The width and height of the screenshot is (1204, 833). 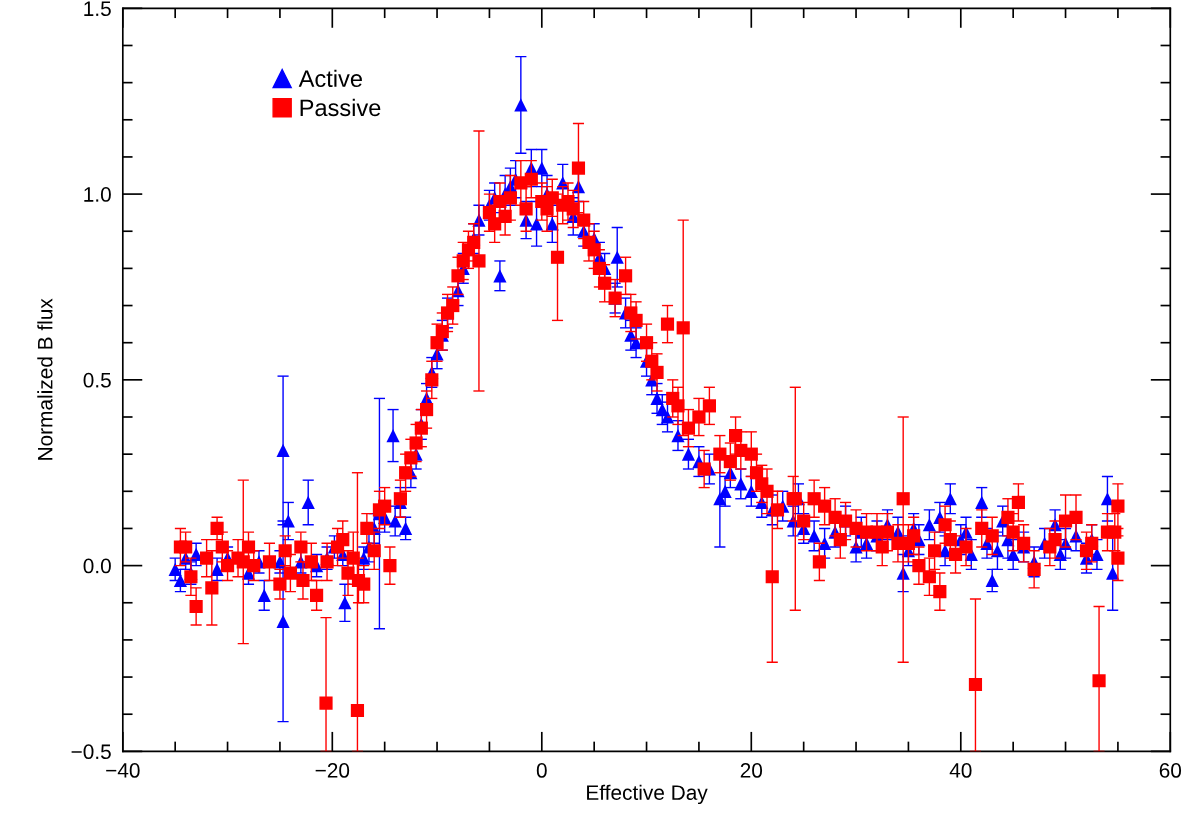 What do you see at coordinates (91, 752) in the screenshot?
I see `y-tick-label: −0.5` at bounding box center [91, 752].